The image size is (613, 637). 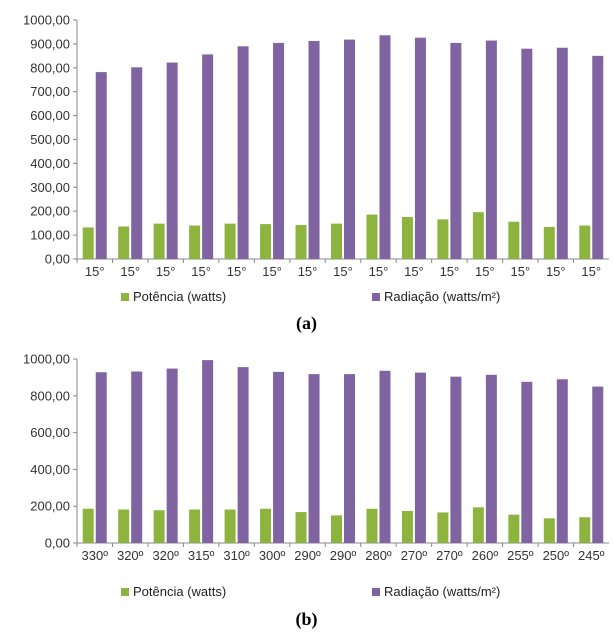 I want to click on x-tick-label: 315º, so click(x=201, y=555).